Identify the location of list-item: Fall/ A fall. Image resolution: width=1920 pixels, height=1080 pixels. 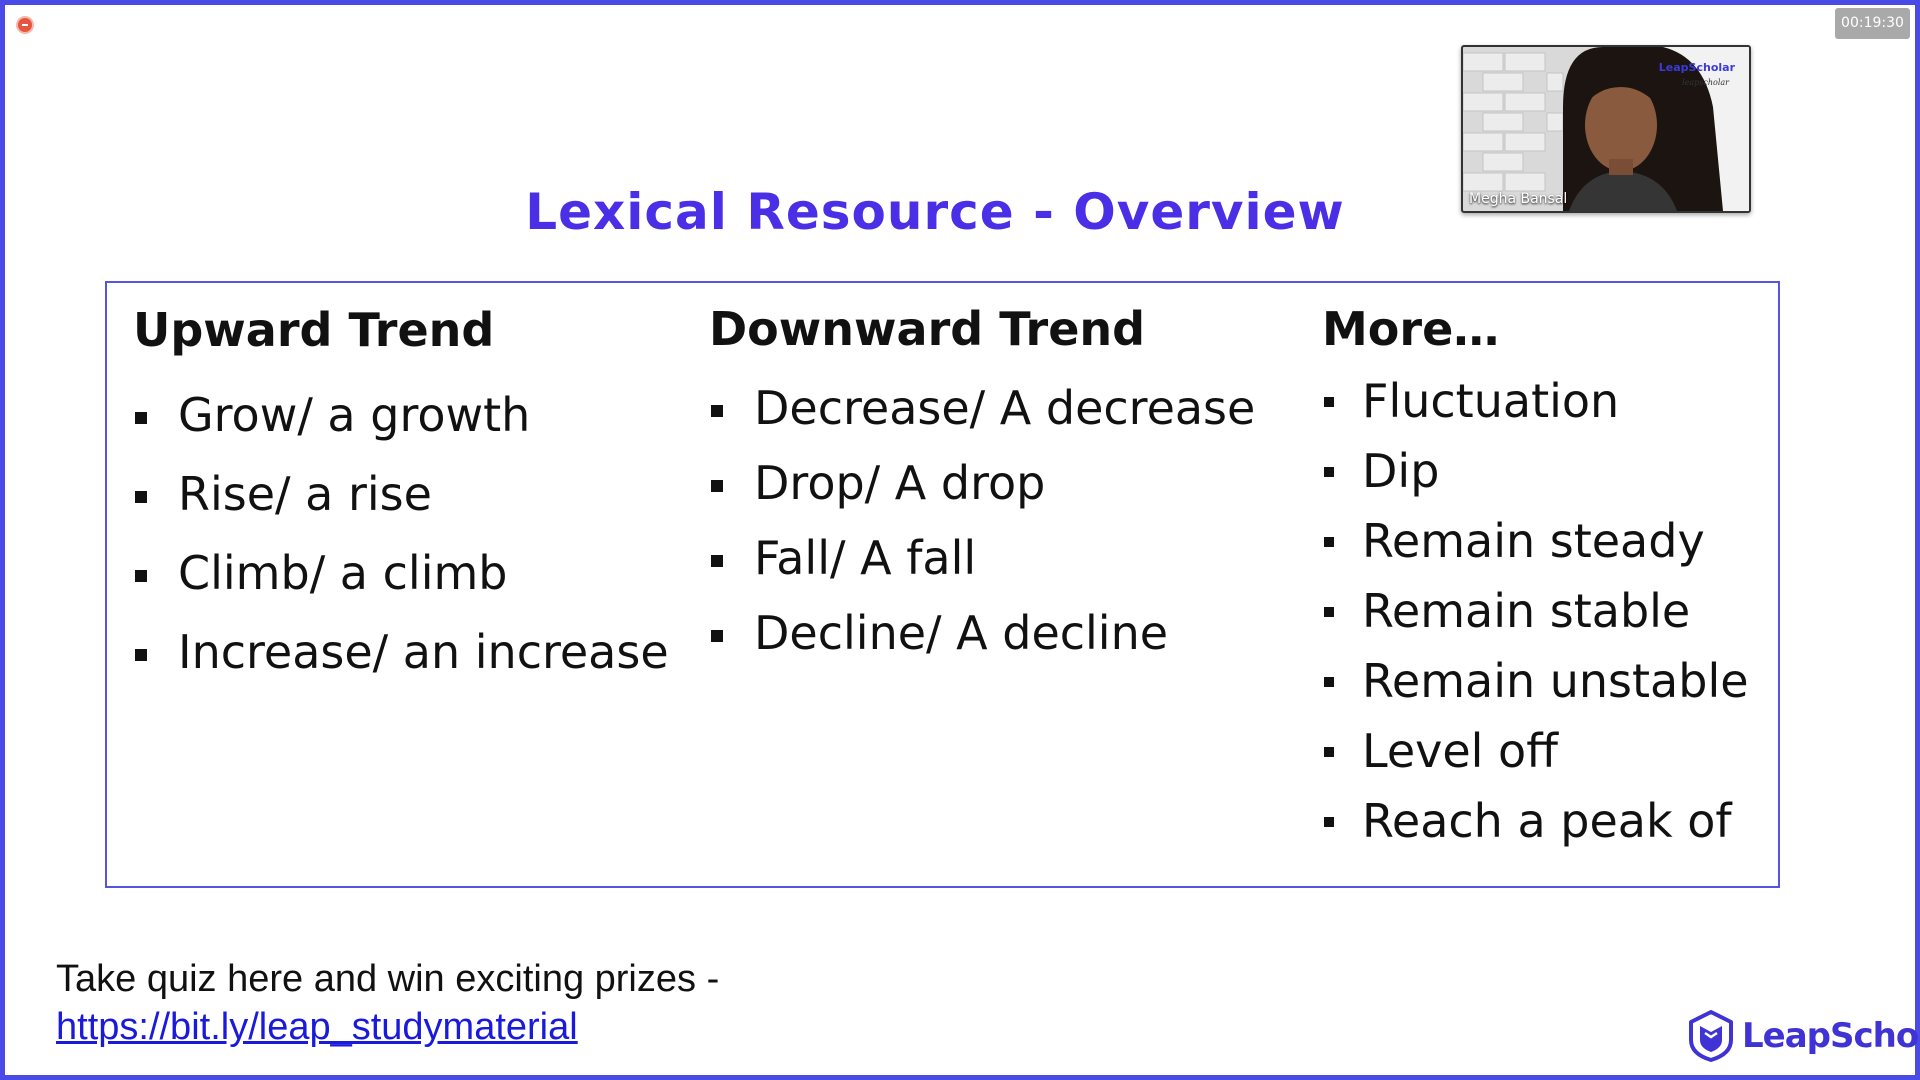
(982, 558).